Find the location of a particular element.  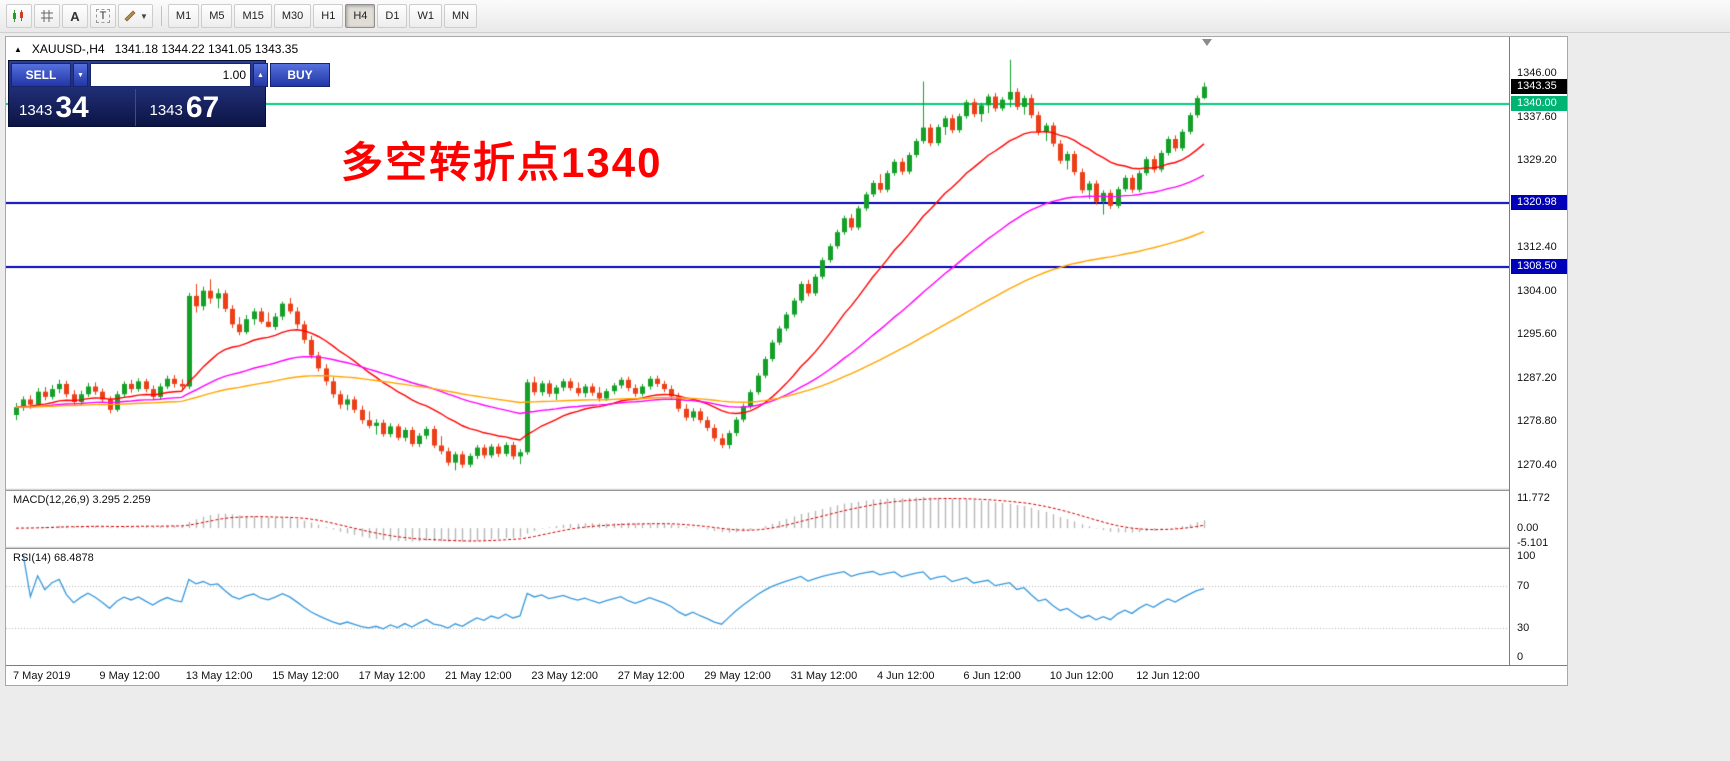

macd-axis-label: 0.00 is located at coordinates (1528, 528).